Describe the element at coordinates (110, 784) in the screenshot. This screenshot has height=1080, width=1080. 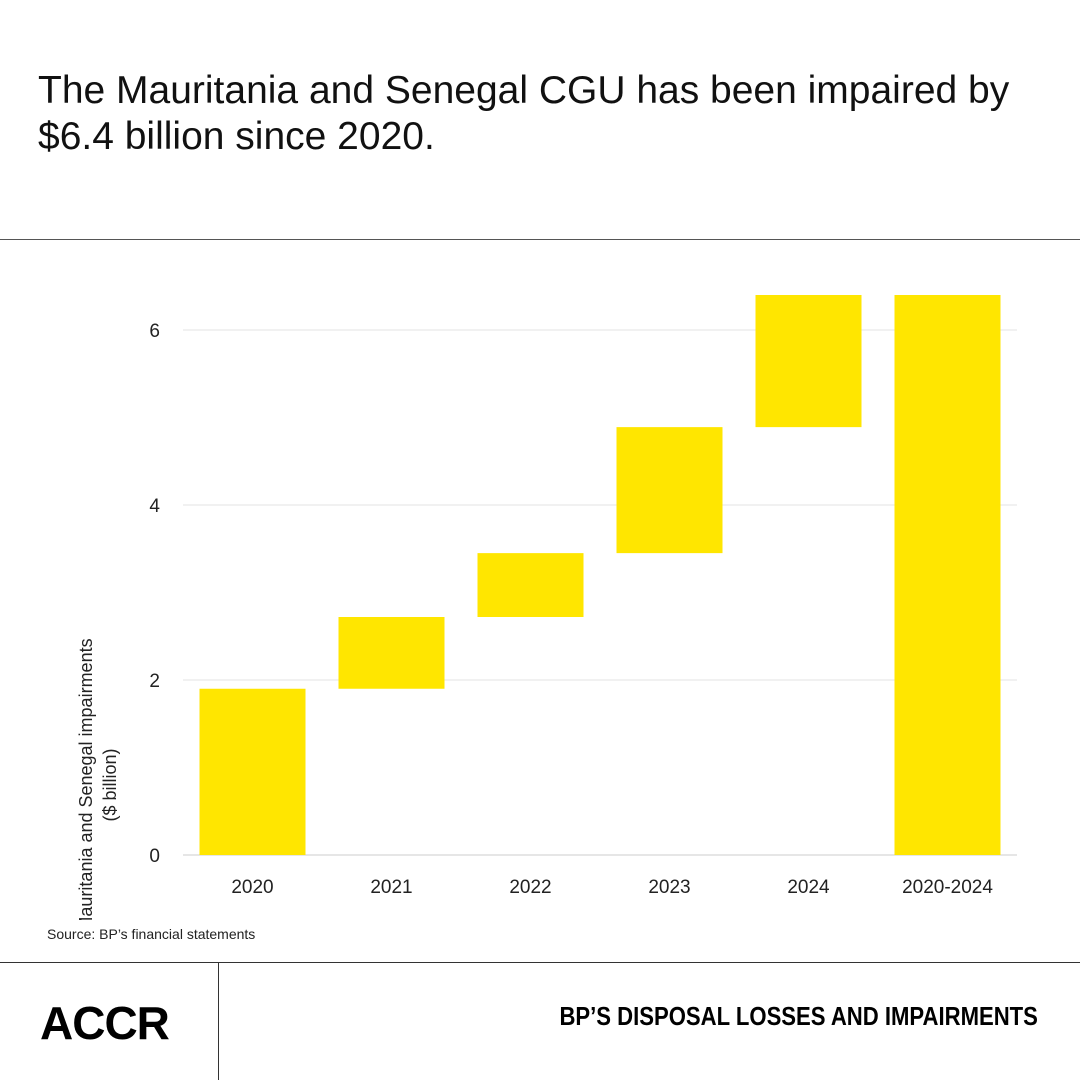
I see `y-axis-label-line: ($ billion)` at that location.